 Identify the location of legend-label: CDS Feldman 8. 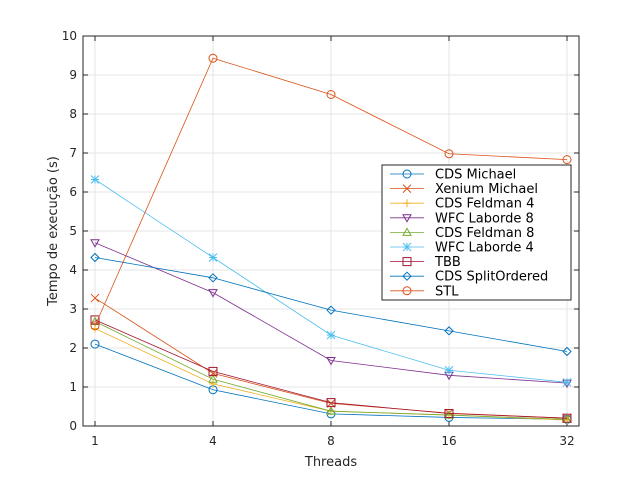
(484, 233).